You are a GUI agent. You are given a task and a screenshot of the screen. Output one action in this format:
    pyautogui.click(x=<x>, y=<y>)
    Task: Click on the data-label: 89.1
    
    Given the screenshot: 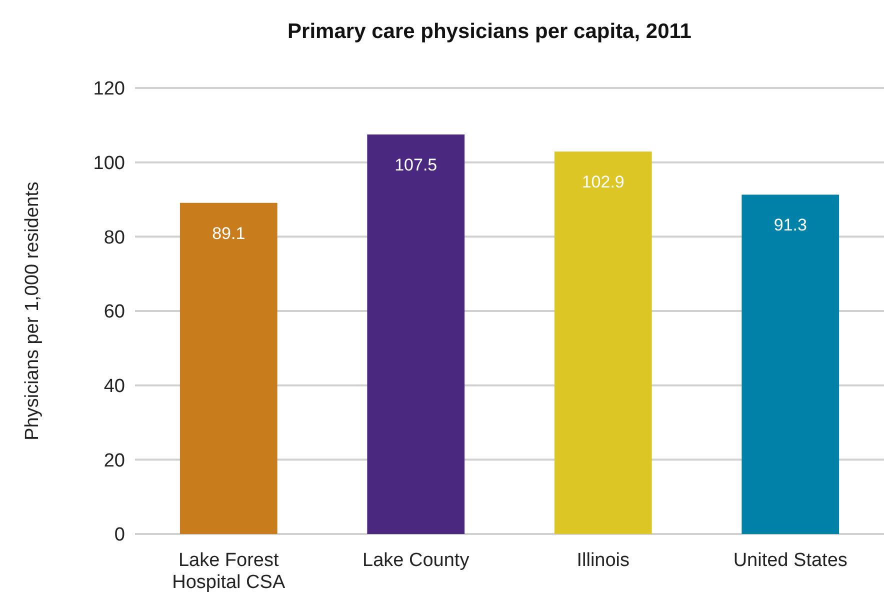 What is the action you would take?
    pyautogui.click(x=229, y=233)
    